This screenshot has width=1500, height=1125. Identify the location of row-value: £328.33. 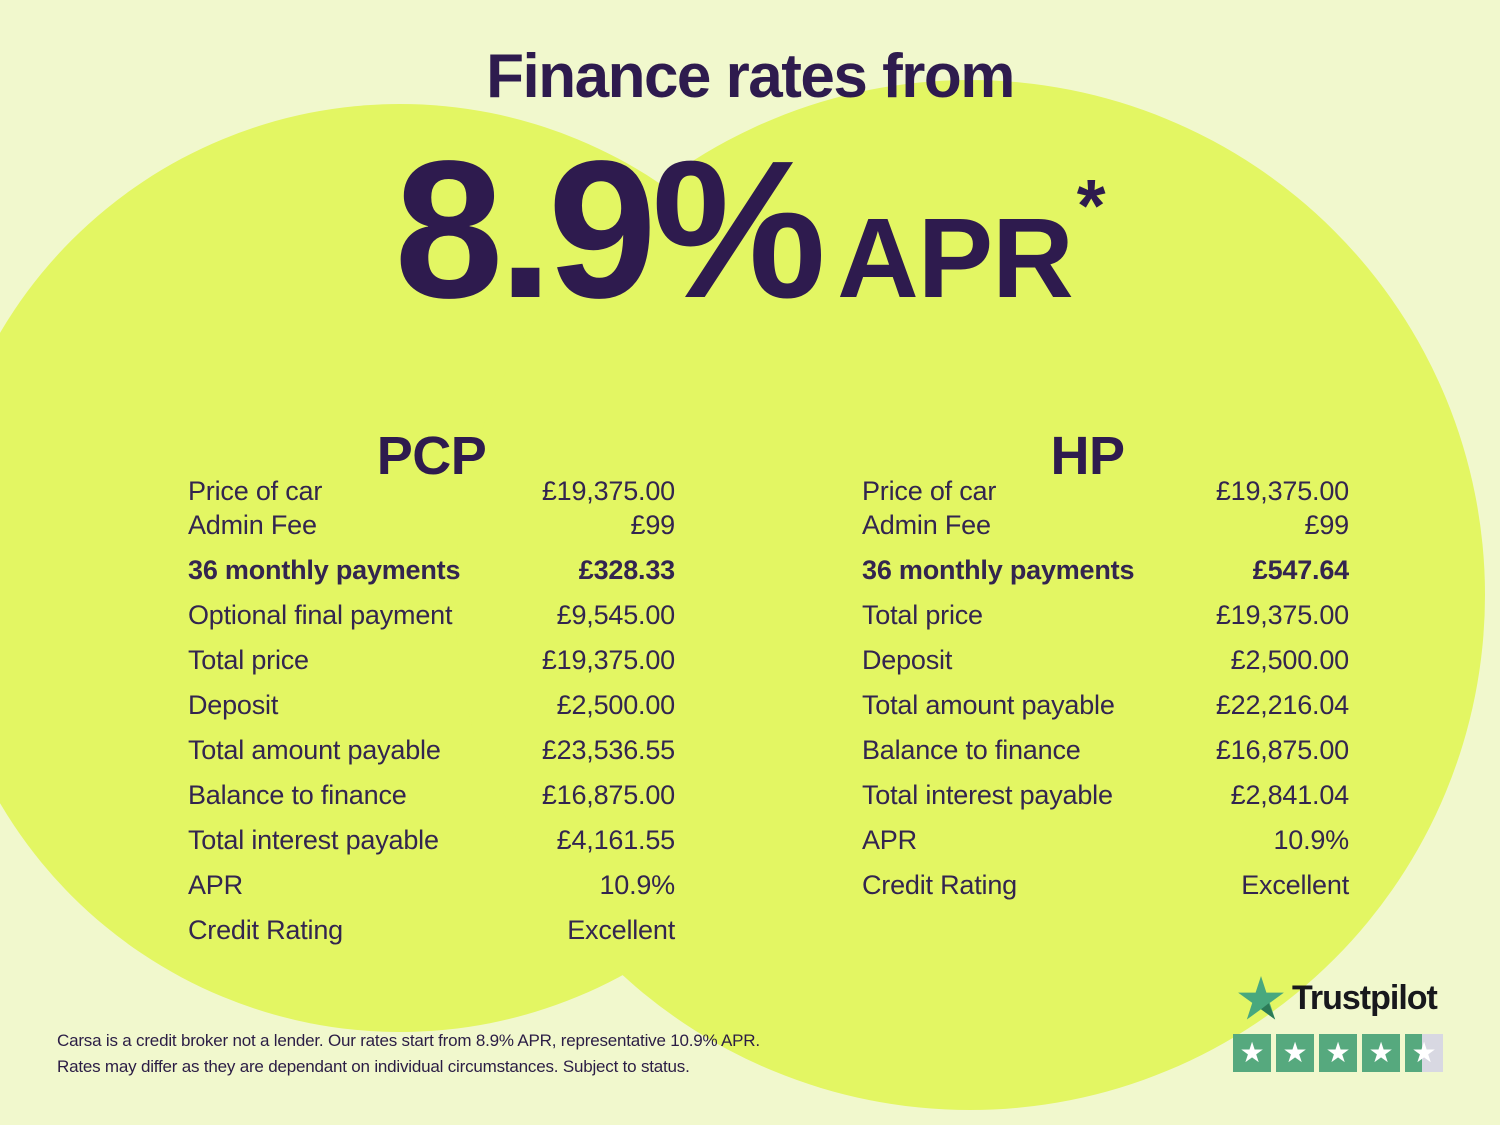
(626, 570).